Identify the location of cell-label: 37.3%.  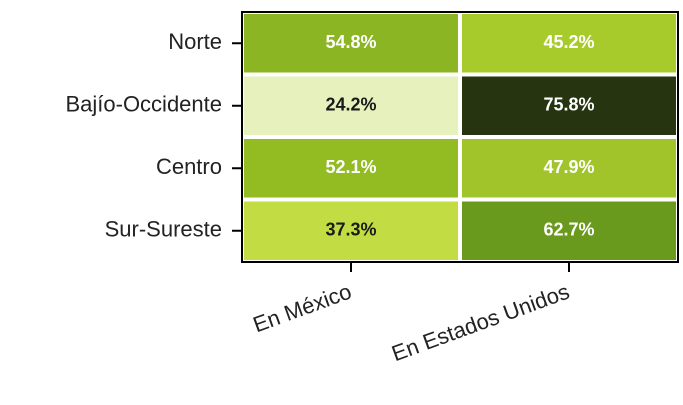
(350, 230).